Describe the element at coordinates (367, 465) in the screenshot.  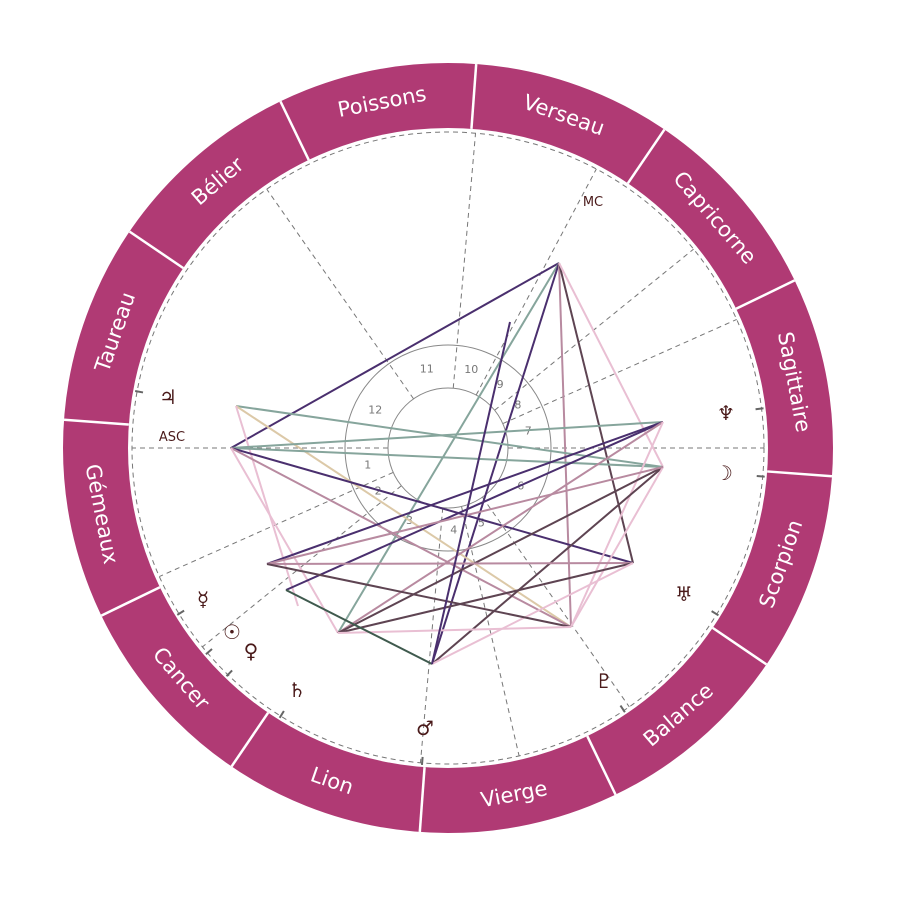
I see `house-number: 1` at that location.